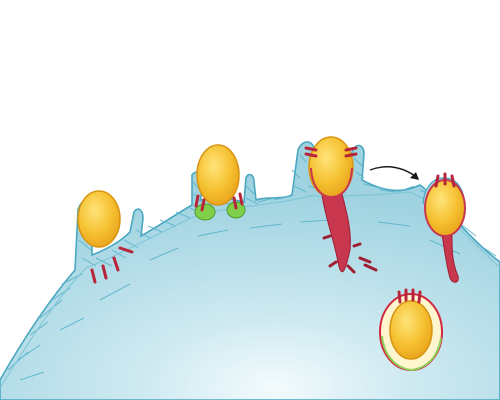 The height and width of the screenshot is (400, 500). What do you see at coordinates (411, 353) in the screenshot?
I see `vacuole-green-edge` at bounding box center [411, 353].